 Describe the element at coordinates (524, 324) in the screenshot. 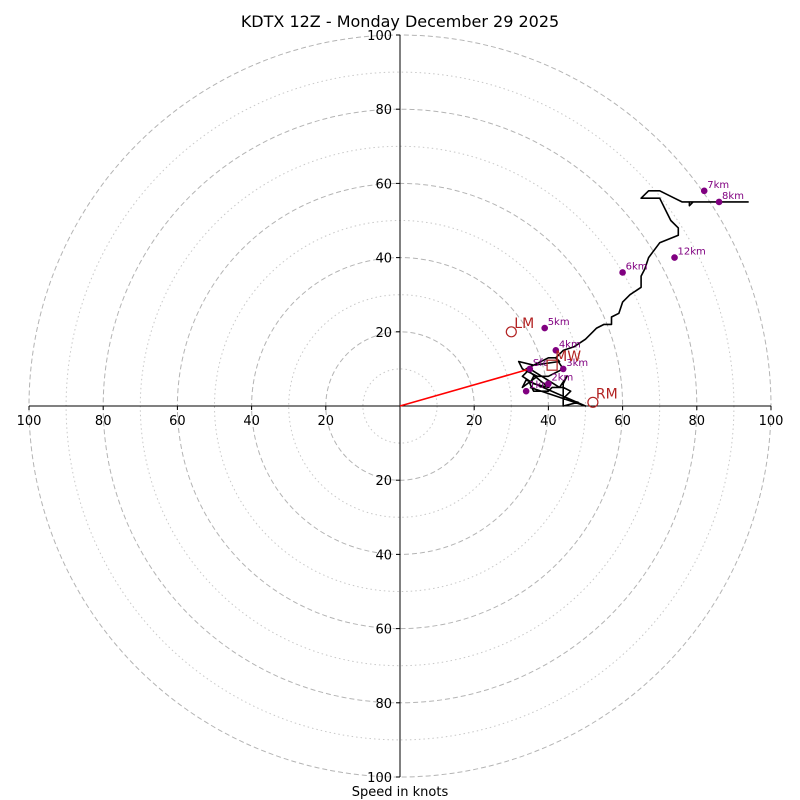

I see `storm-label-LM: LM` at that location.